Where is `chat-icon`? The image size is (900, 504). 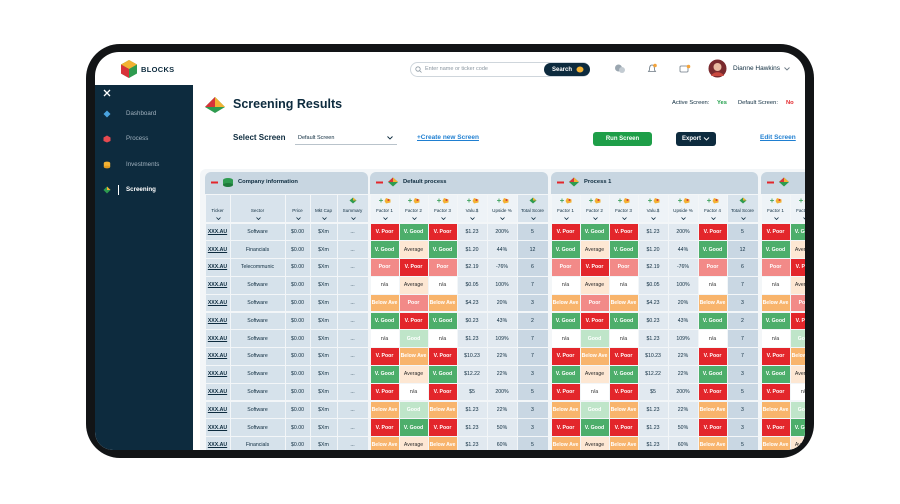
chat-icon is located at coordinates (620, 69).